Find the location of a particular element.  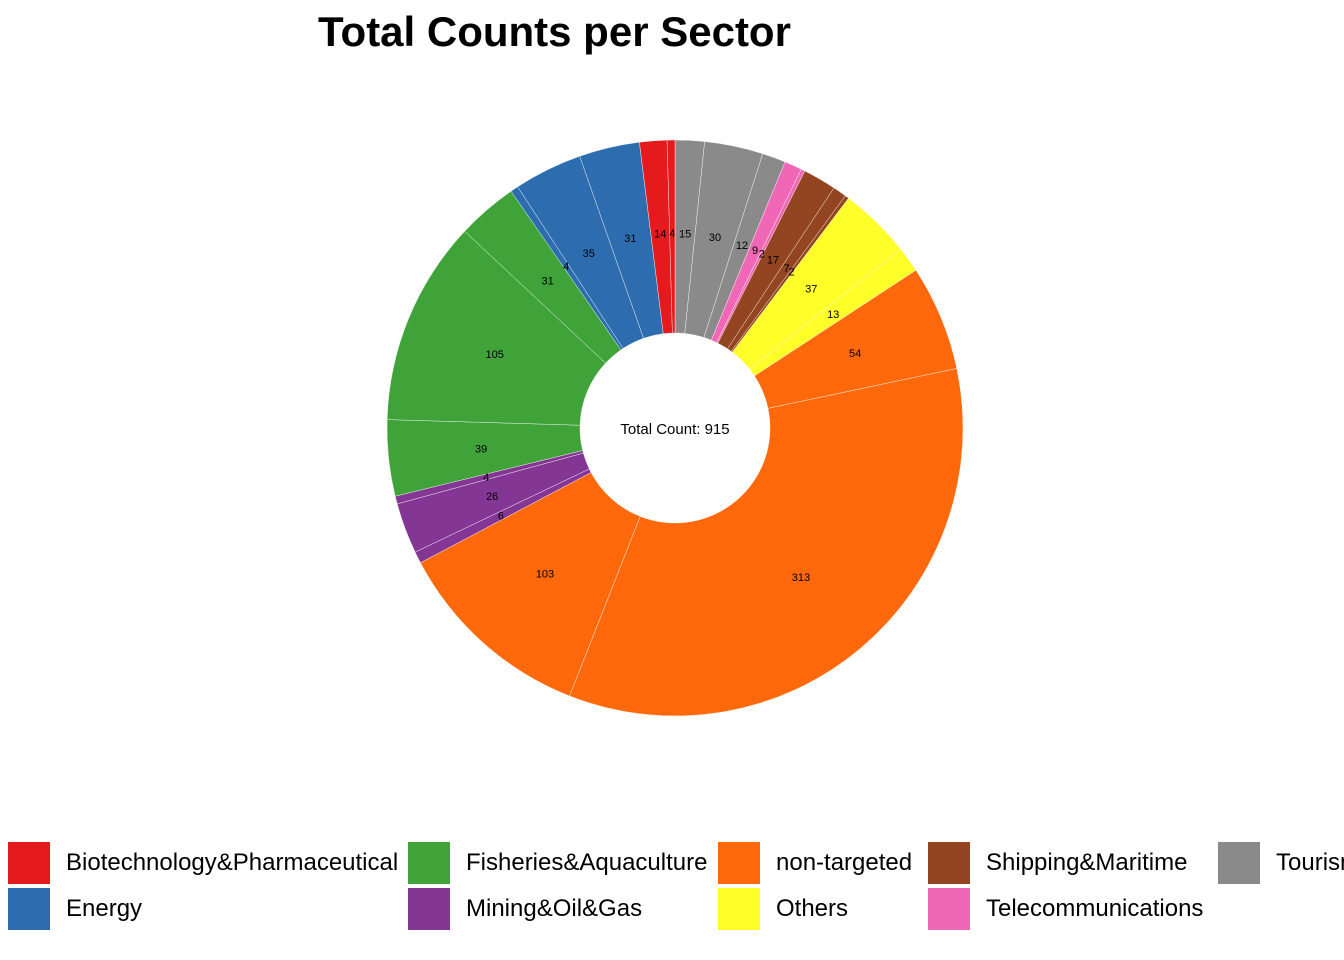

legend-item-shipping-maritime: Shipping&Maritime is located at coordinates (1057, 863).